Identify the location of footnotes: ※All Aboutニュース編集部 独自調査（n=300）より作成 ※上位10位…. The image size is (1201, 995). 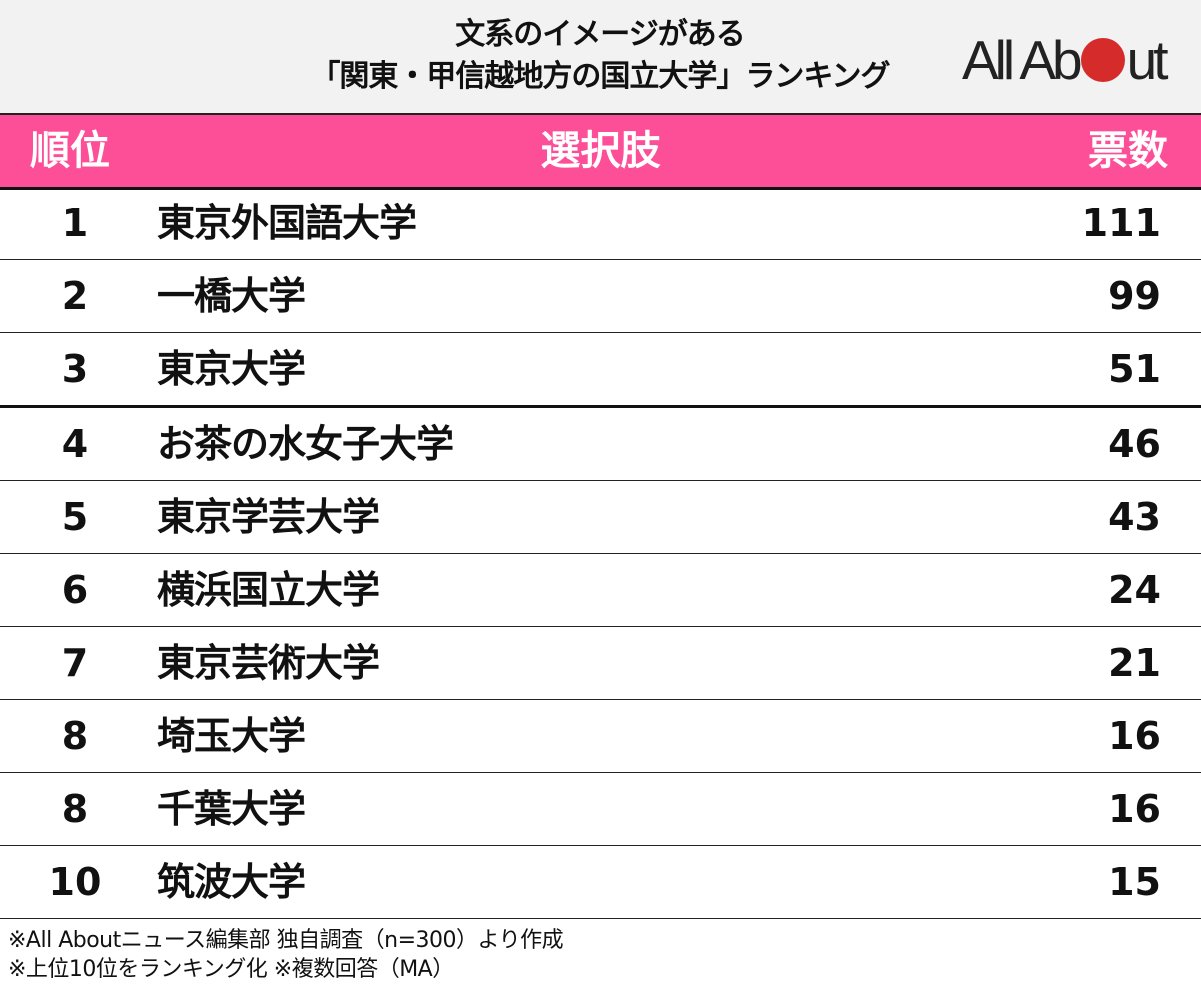
(286, 955).